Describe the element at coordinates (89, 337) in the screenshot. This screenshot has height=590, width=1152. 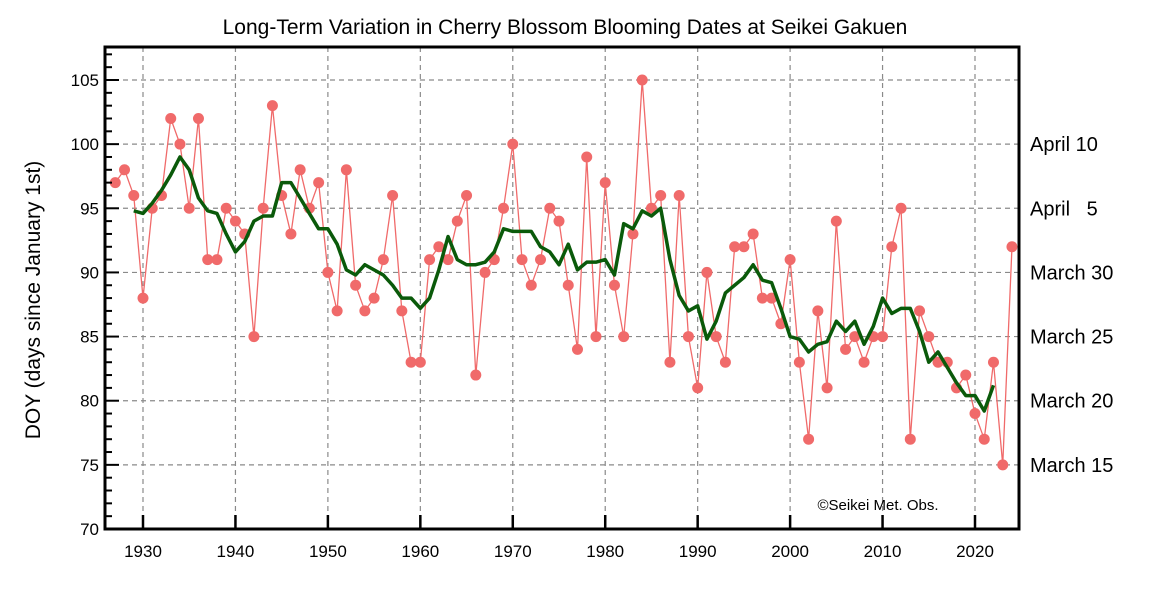
I see `y-tick-label: 85` at that location.